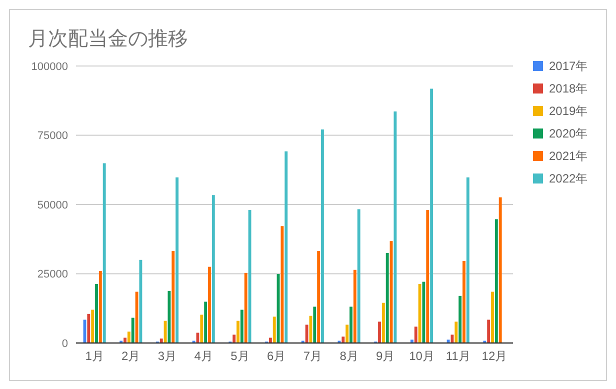  Describe the element at coordinates (312, 356) in the screenshot. I see `x-tick-label: 7月` at that location.